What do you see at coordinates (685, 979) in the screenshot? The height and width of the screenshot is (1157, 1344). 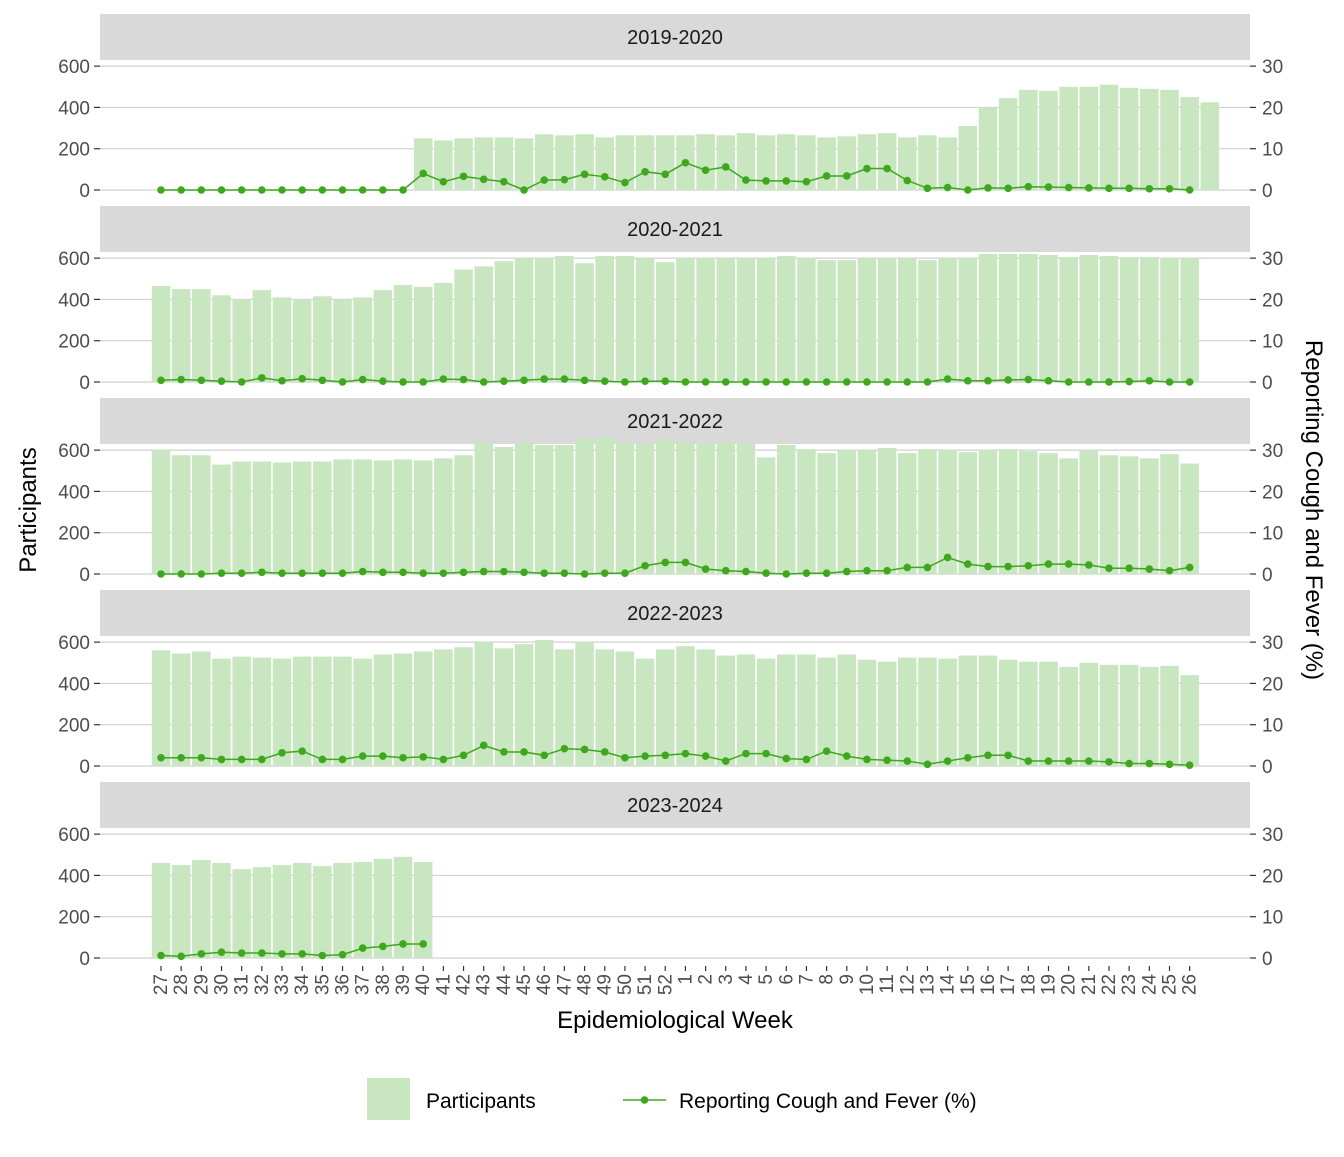 I see `x-tick-label: 1` at bounding box center [685, 979].